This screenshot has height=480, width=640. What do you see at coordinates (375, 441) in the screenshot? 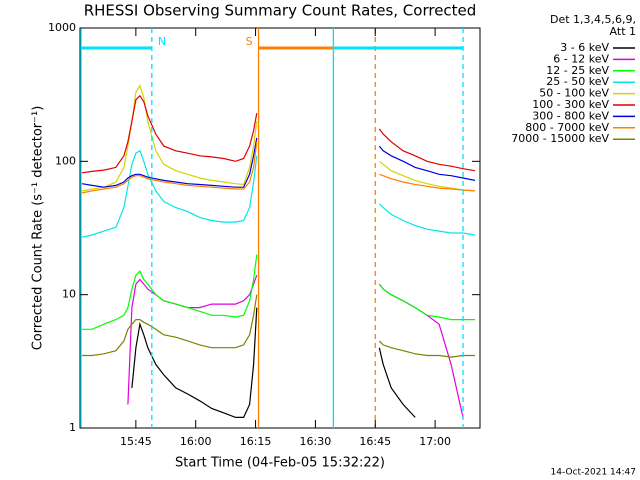
I see `x-tick-label: 16:45` at bounding box center [375, 441].